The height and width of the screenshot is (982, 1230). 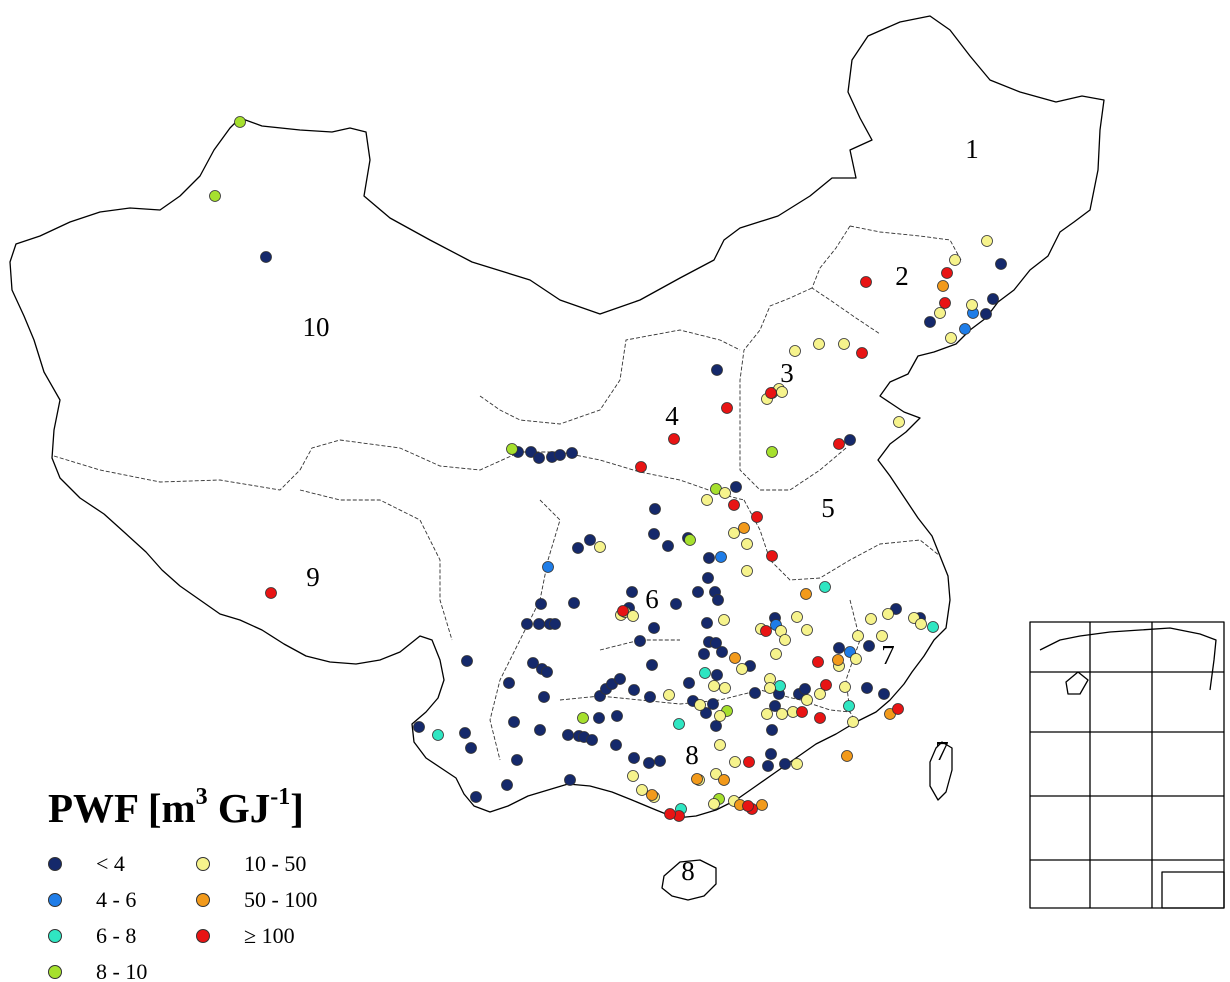 I want to click on legend-item: 50 - 100, so click(x=256, y=900).